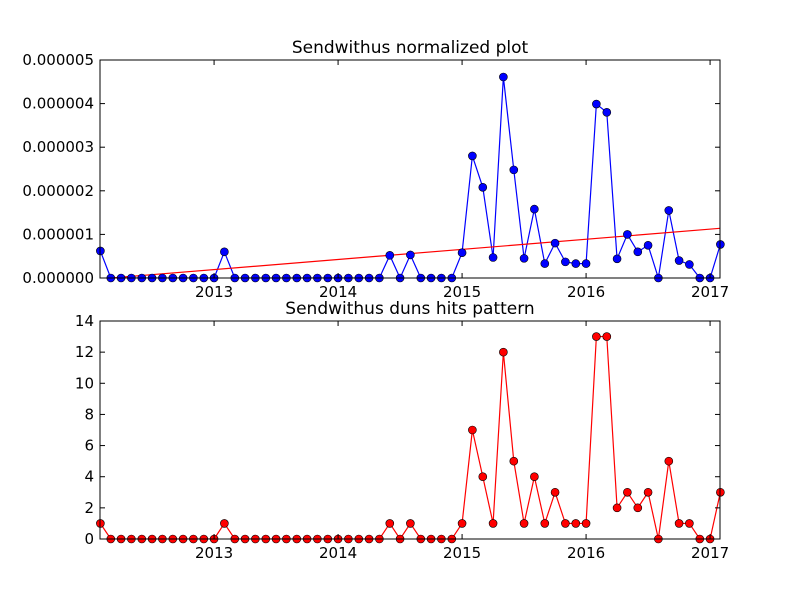 The height and width of the screenshot is (600, 800). Describe the element at coordinates (89, 508) in the screenshot. I see `duns-hits-y-tick-label: 2` at that location.